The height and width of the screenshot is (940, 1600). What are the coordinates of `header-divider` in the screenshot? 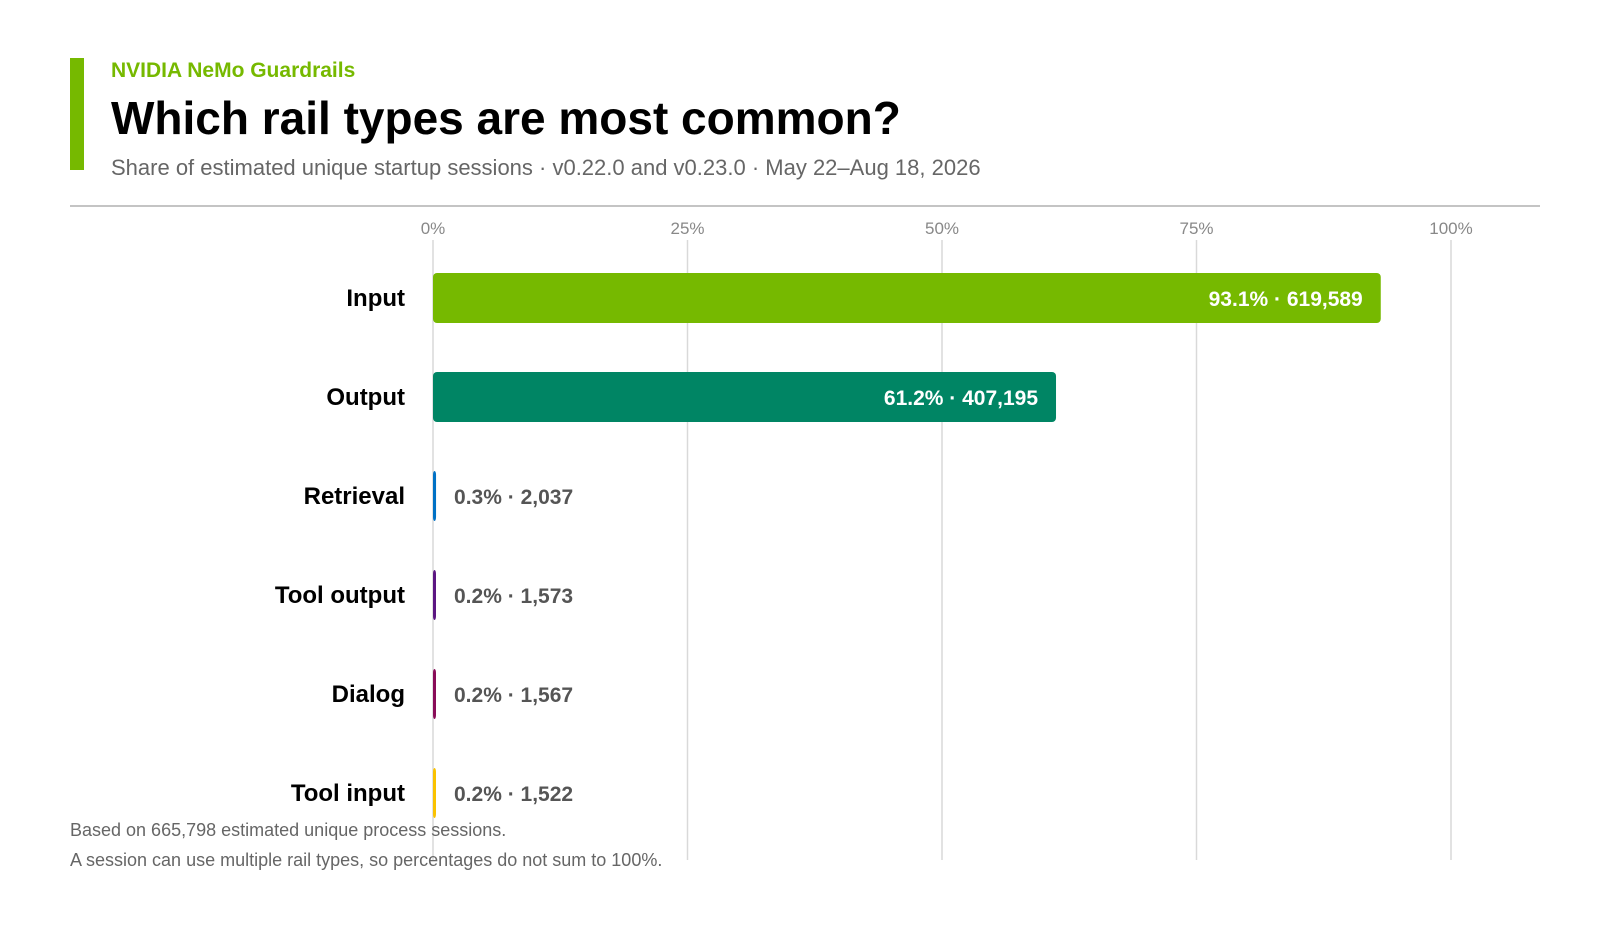 It's located at (805, 206).